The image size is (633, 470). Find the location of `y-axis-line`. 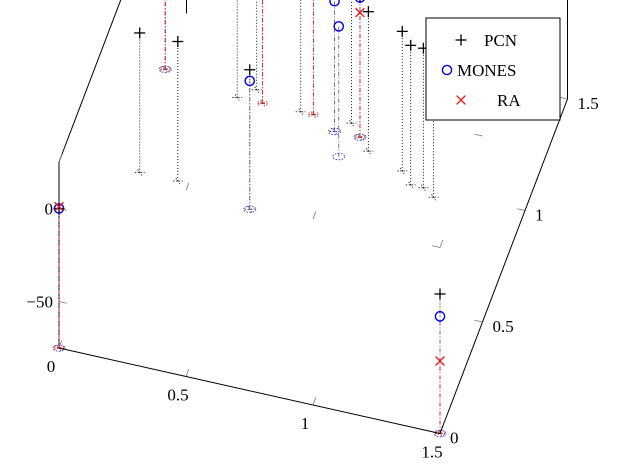

y-axis-line is located at coordinates (503, 266).